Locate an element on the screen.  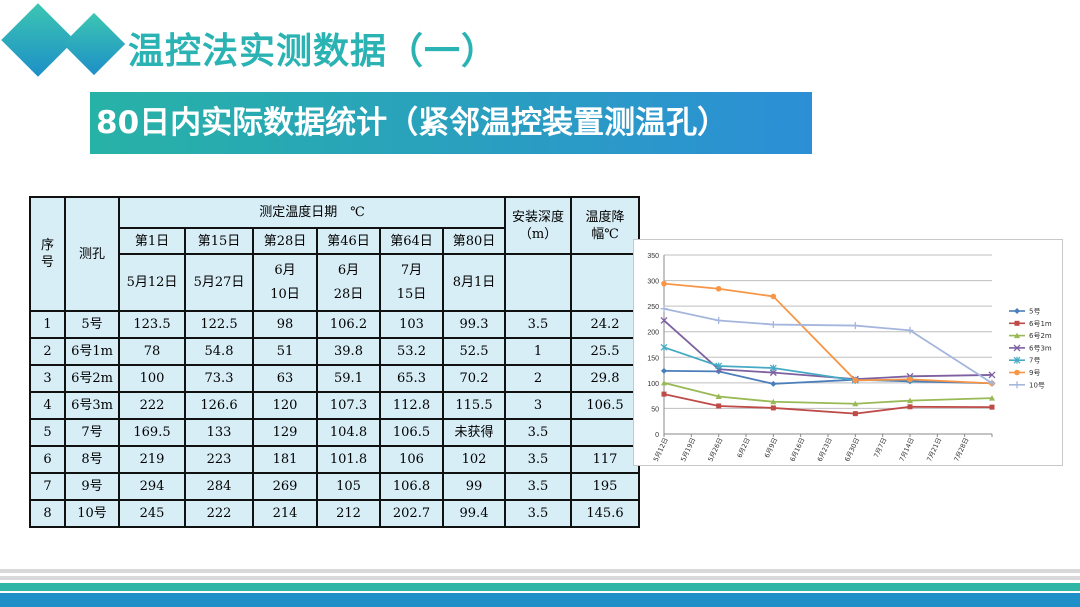
header-day-6: 第80日 is located at coordinates (474, 241).